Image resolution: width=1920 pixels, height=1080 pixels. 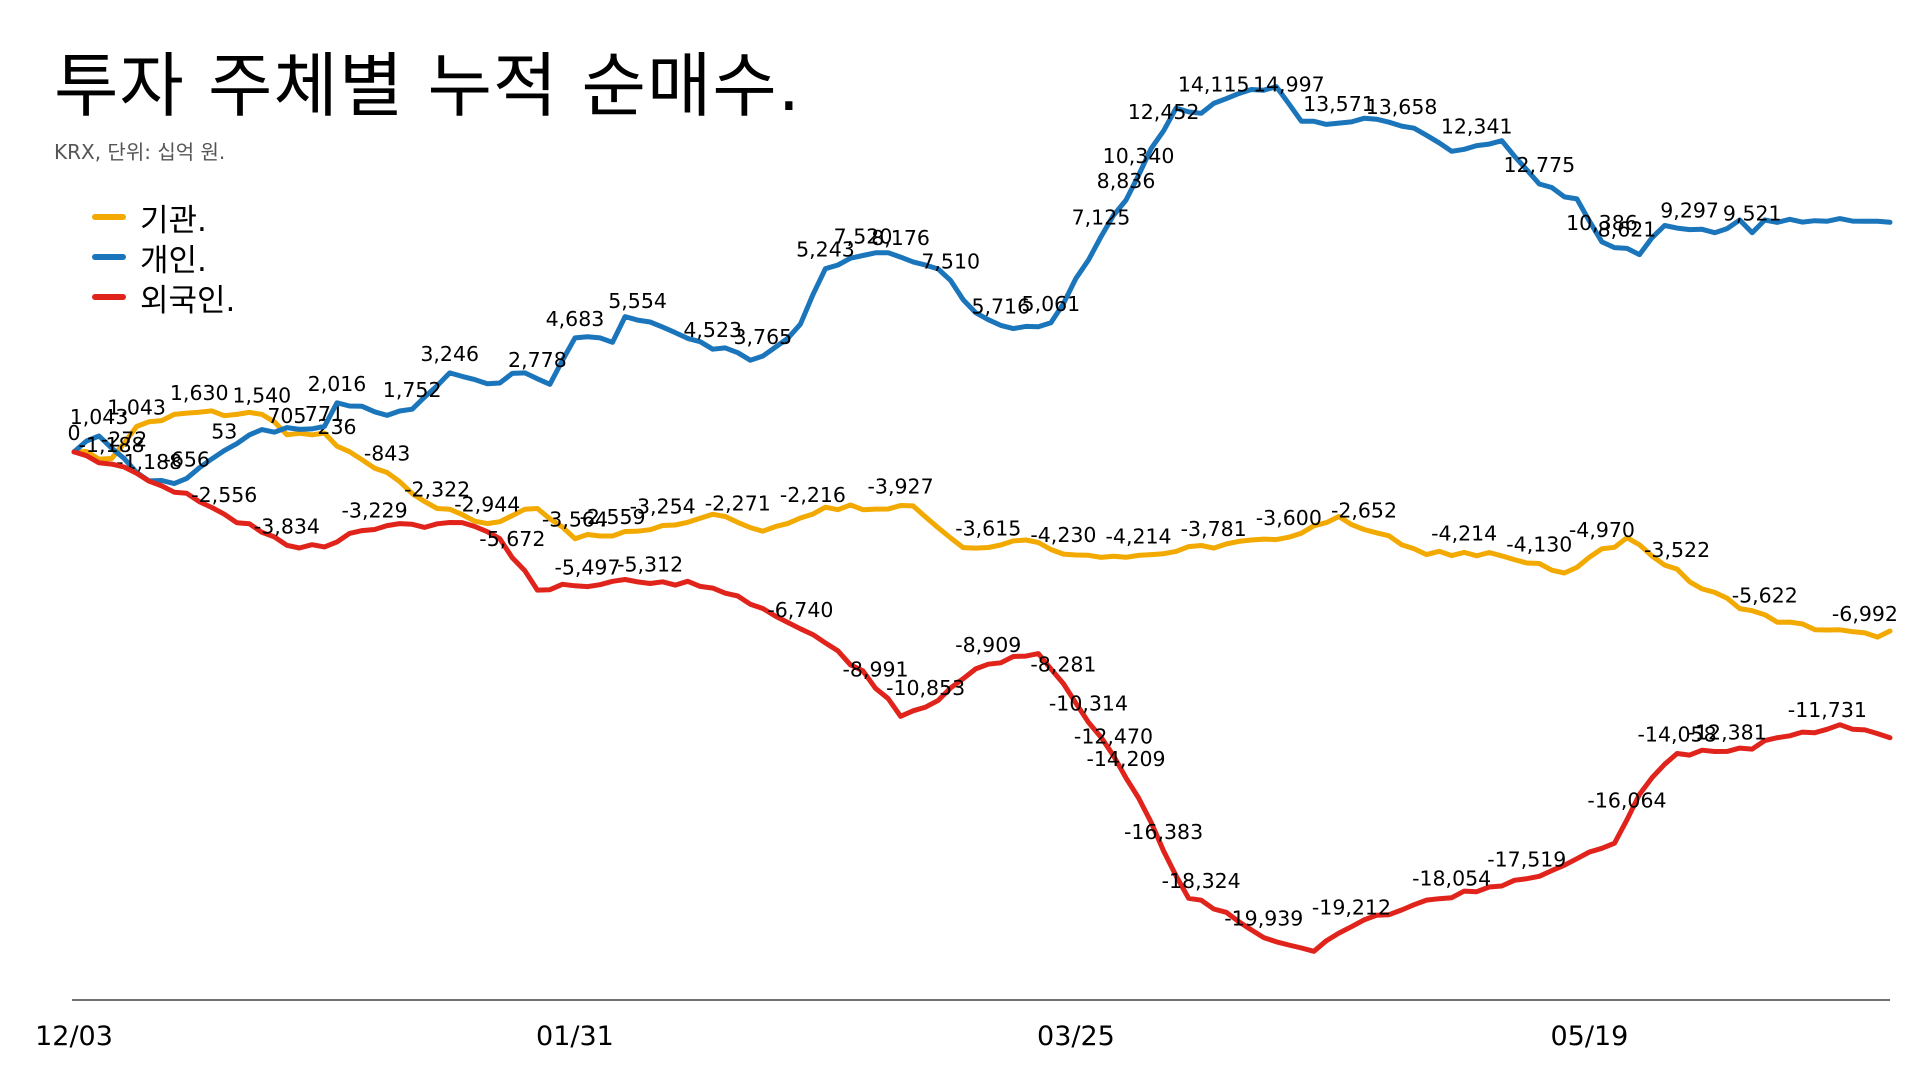 What do you see at coordinates (1539, 545) in the screenshot?
I see `data-label: -4,130` at bounding box center [1539, 545].